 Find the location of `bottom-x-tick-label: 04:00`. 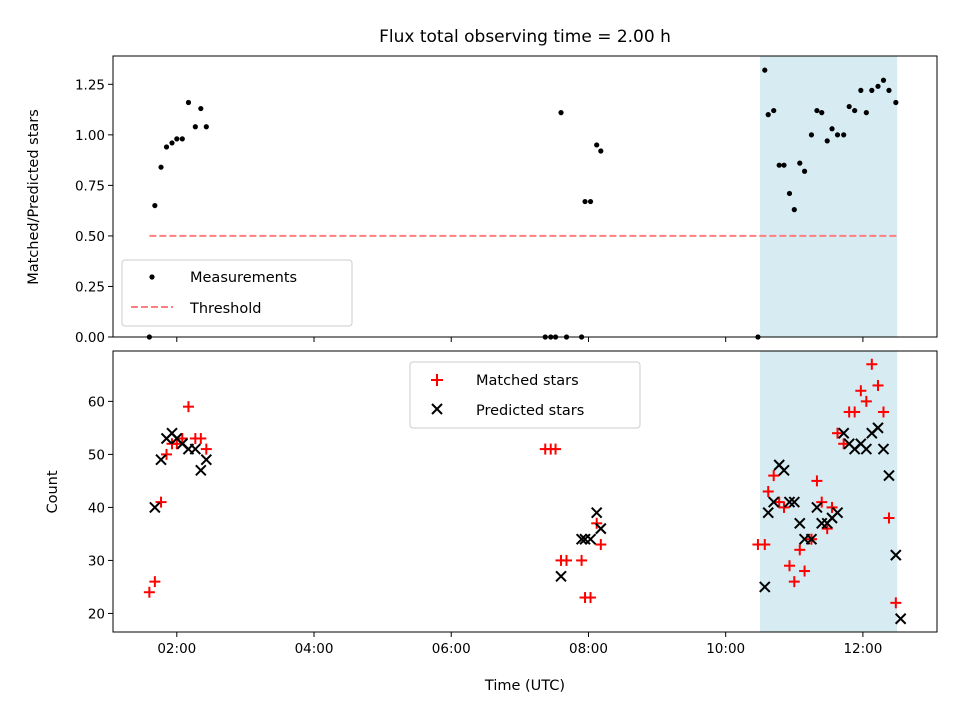

bottom-x-tick-label: 04:00 is located at coordinates (314, 649).